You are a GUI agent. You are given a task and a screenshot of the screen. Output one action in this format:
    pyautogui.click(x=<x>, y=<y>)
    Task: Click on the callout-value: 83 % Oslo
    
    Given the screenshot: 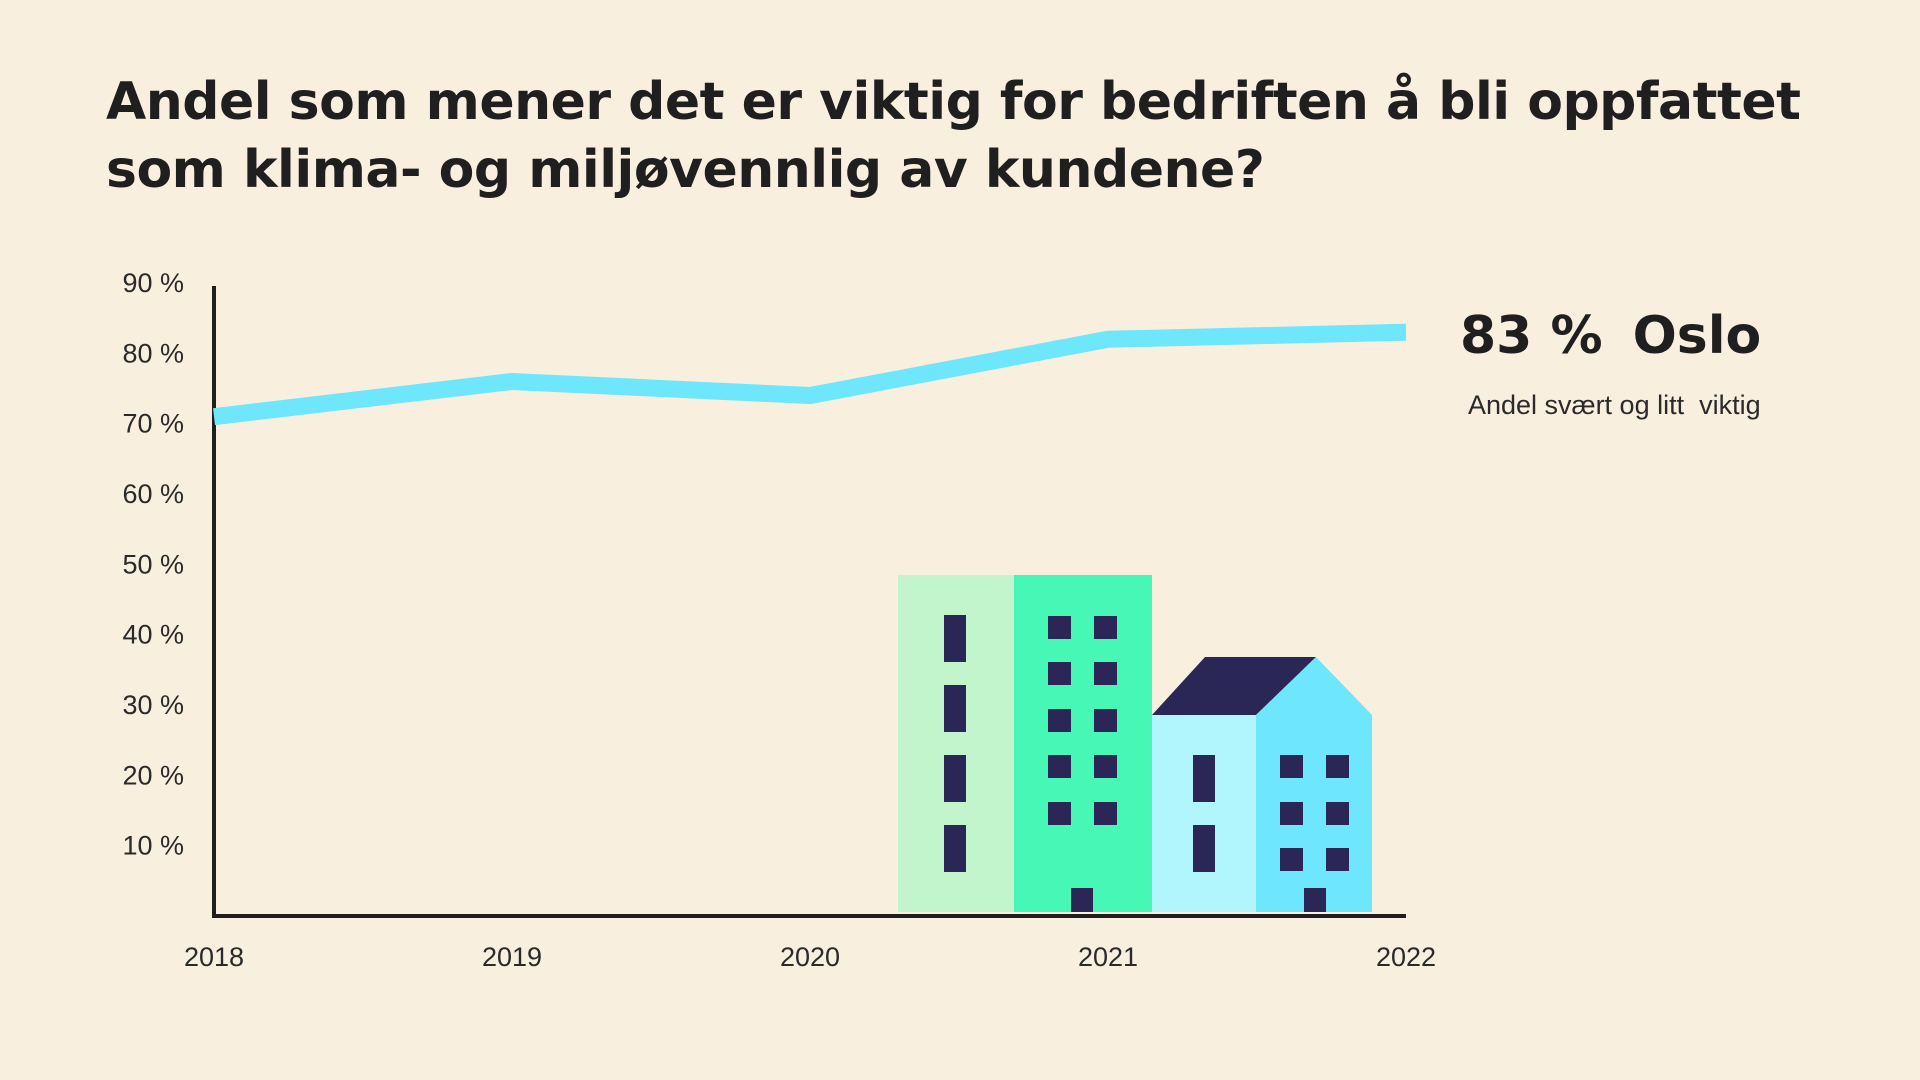 What is the action you would take?
    pyautogui.click(x=1610, y=336)
    